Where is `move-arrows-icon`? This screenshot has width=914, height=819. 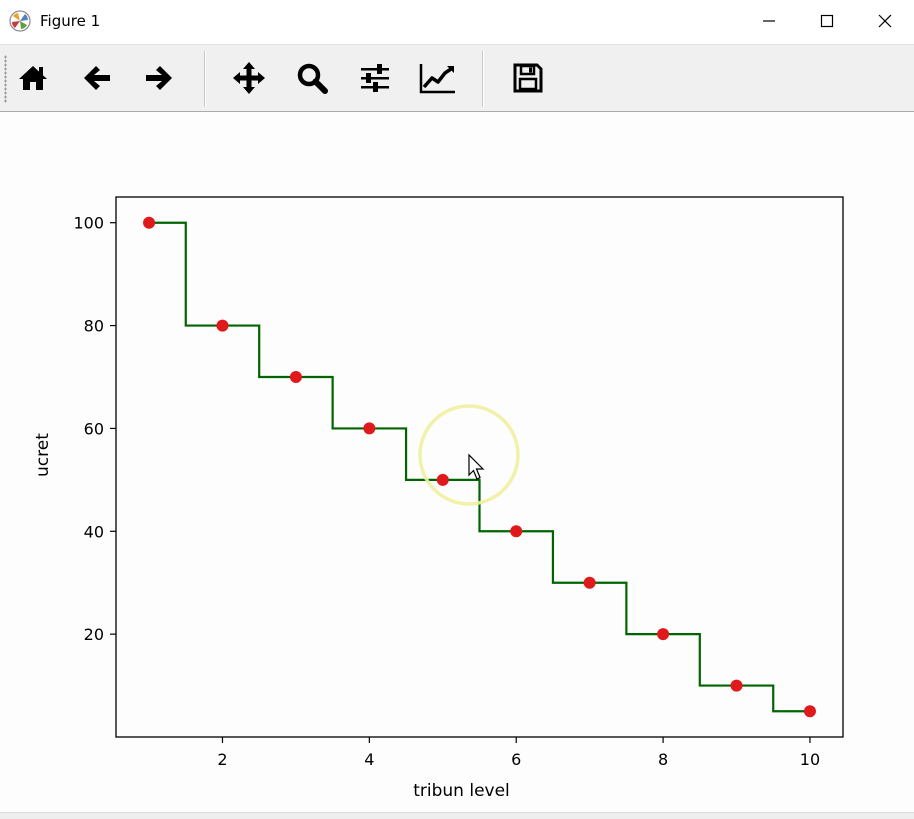 move-arrows-icon is located at coordinates (249, 78).